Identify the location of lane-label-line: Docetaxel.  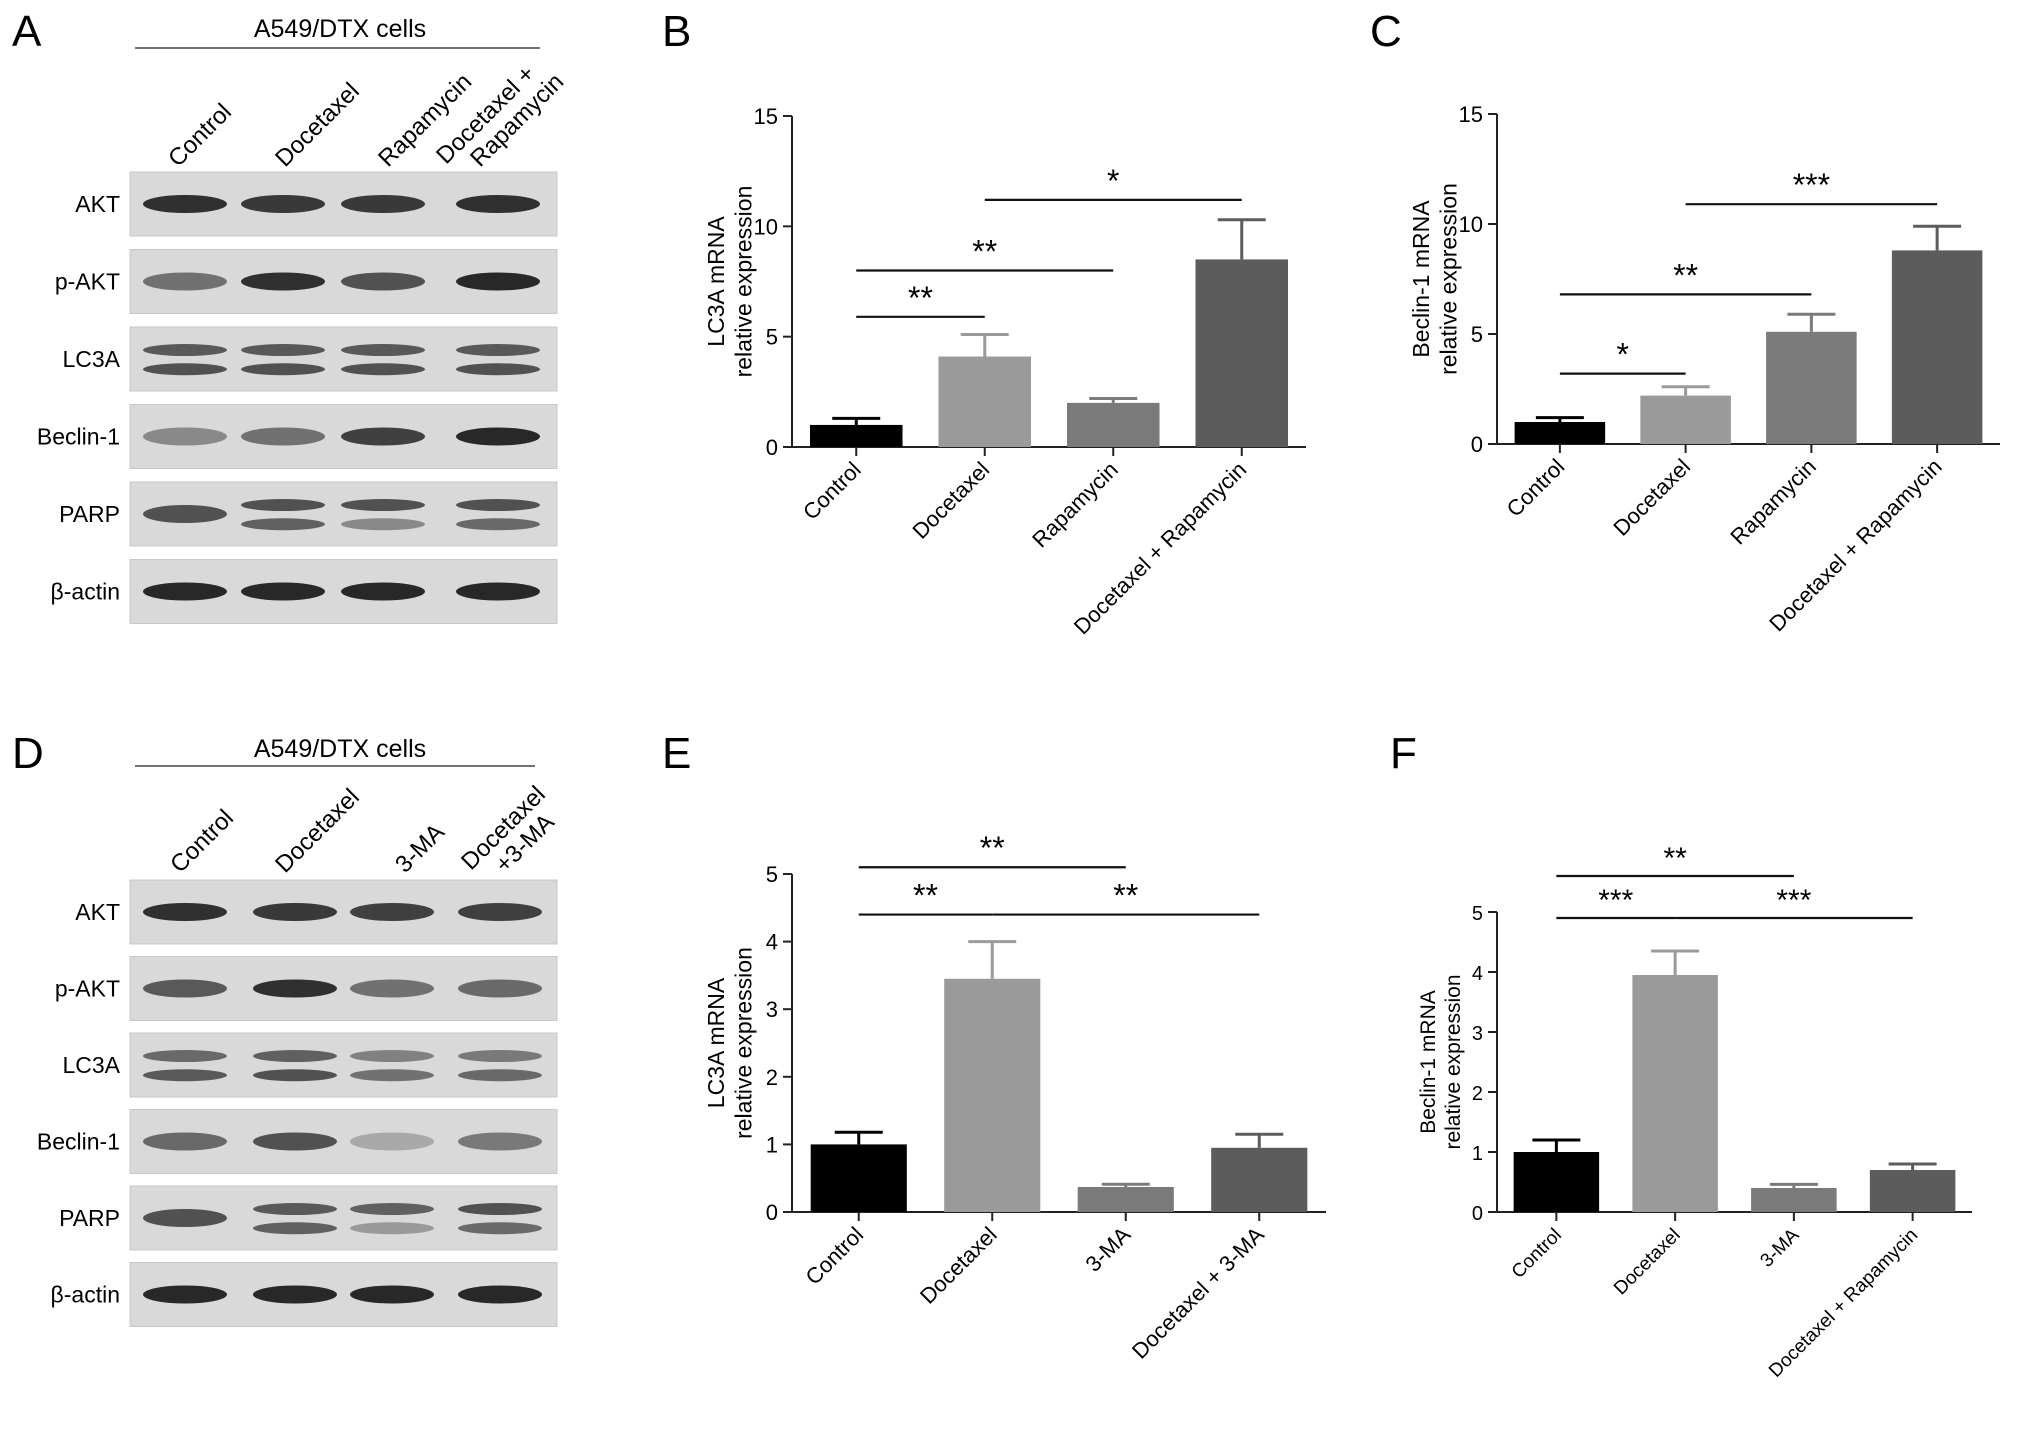
(317, 831).